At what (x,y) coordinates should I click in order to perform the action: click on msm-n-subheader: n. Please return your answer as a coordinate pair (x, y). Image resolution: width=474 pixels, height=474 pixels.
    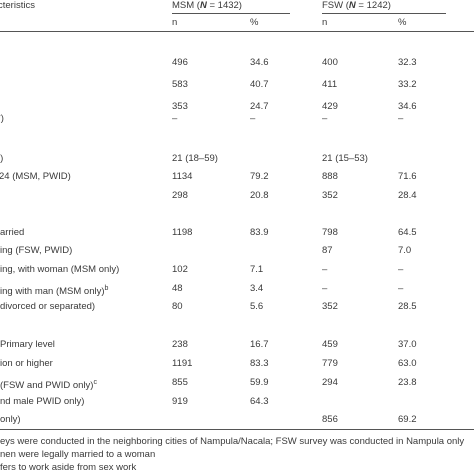
    Looking at the image, I should click on (175, 22).